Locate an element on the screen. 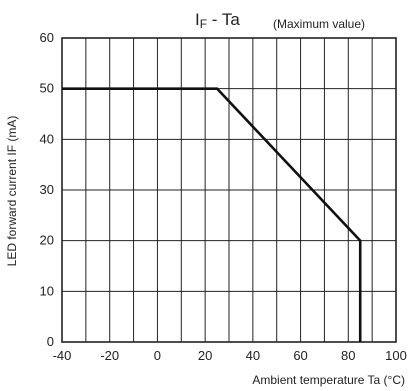 The image size is (415, 391). y-tick-label: 20 is located at coordinates (47, 240).